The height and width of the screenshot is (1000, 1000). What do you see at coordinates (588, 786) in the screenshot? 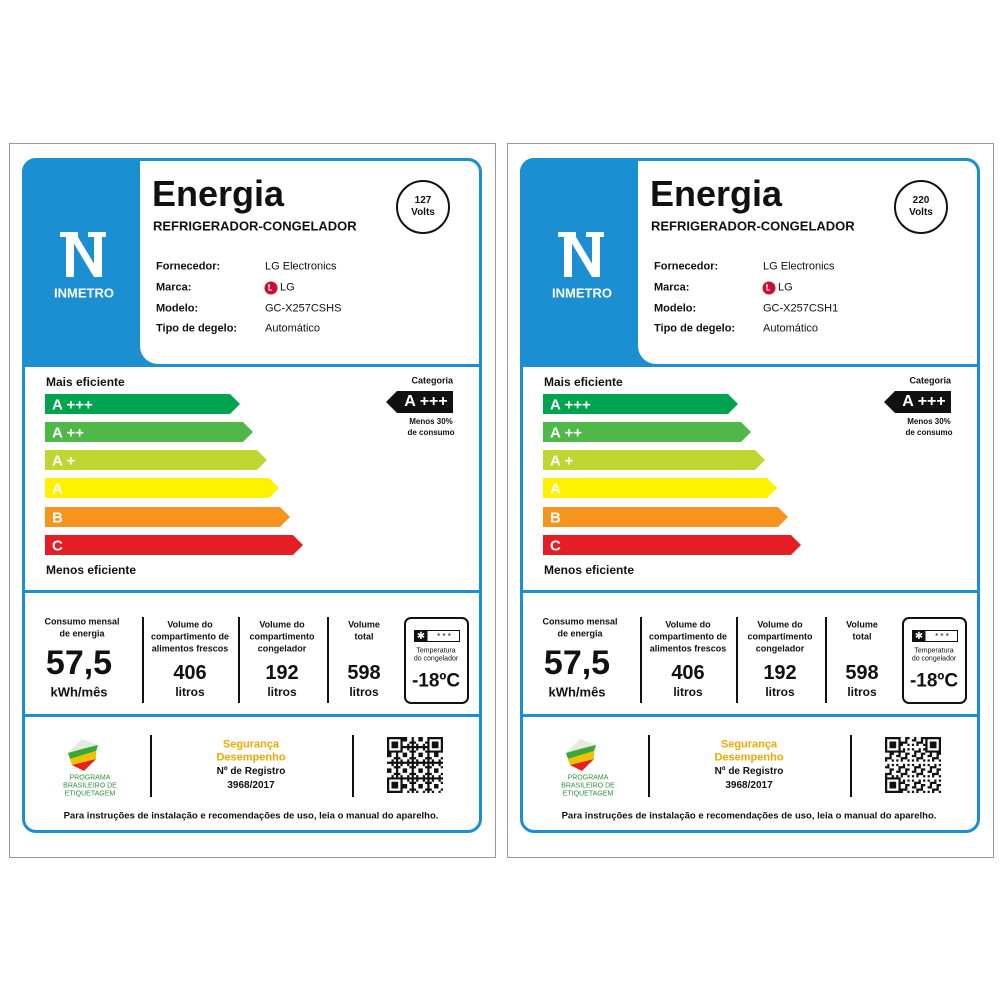
I see `program-text: BRASILEIRO DE` at bounding box center [588, 786].